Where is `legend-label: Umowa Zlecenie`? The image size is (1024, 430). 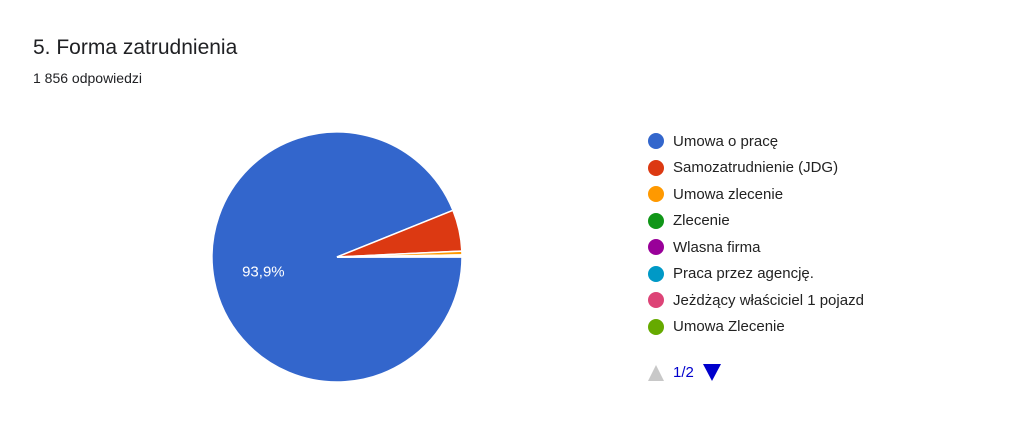 legend-label: Umowa Zlecenie is located at coordinates (729, 327).